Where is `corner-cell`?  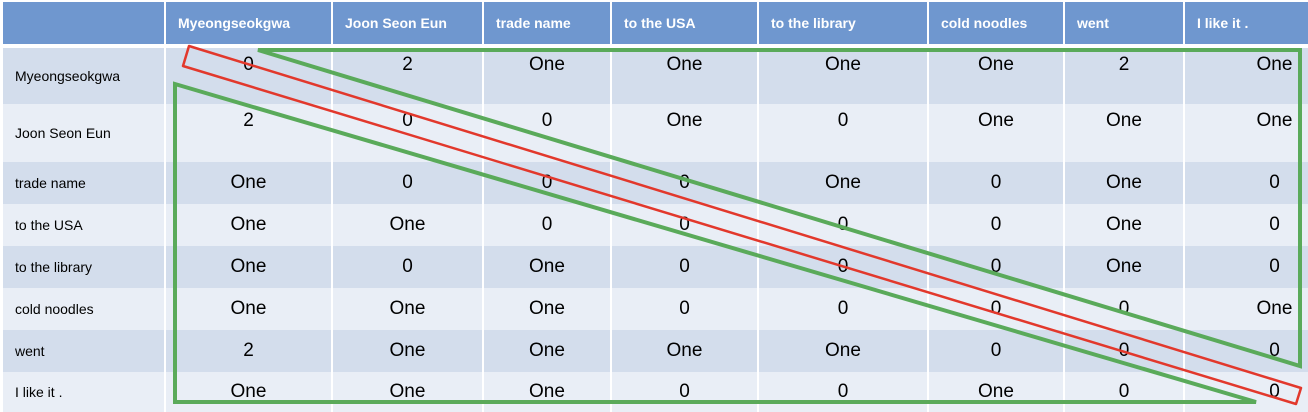 corner-cell is located at coordinates (84, 25).